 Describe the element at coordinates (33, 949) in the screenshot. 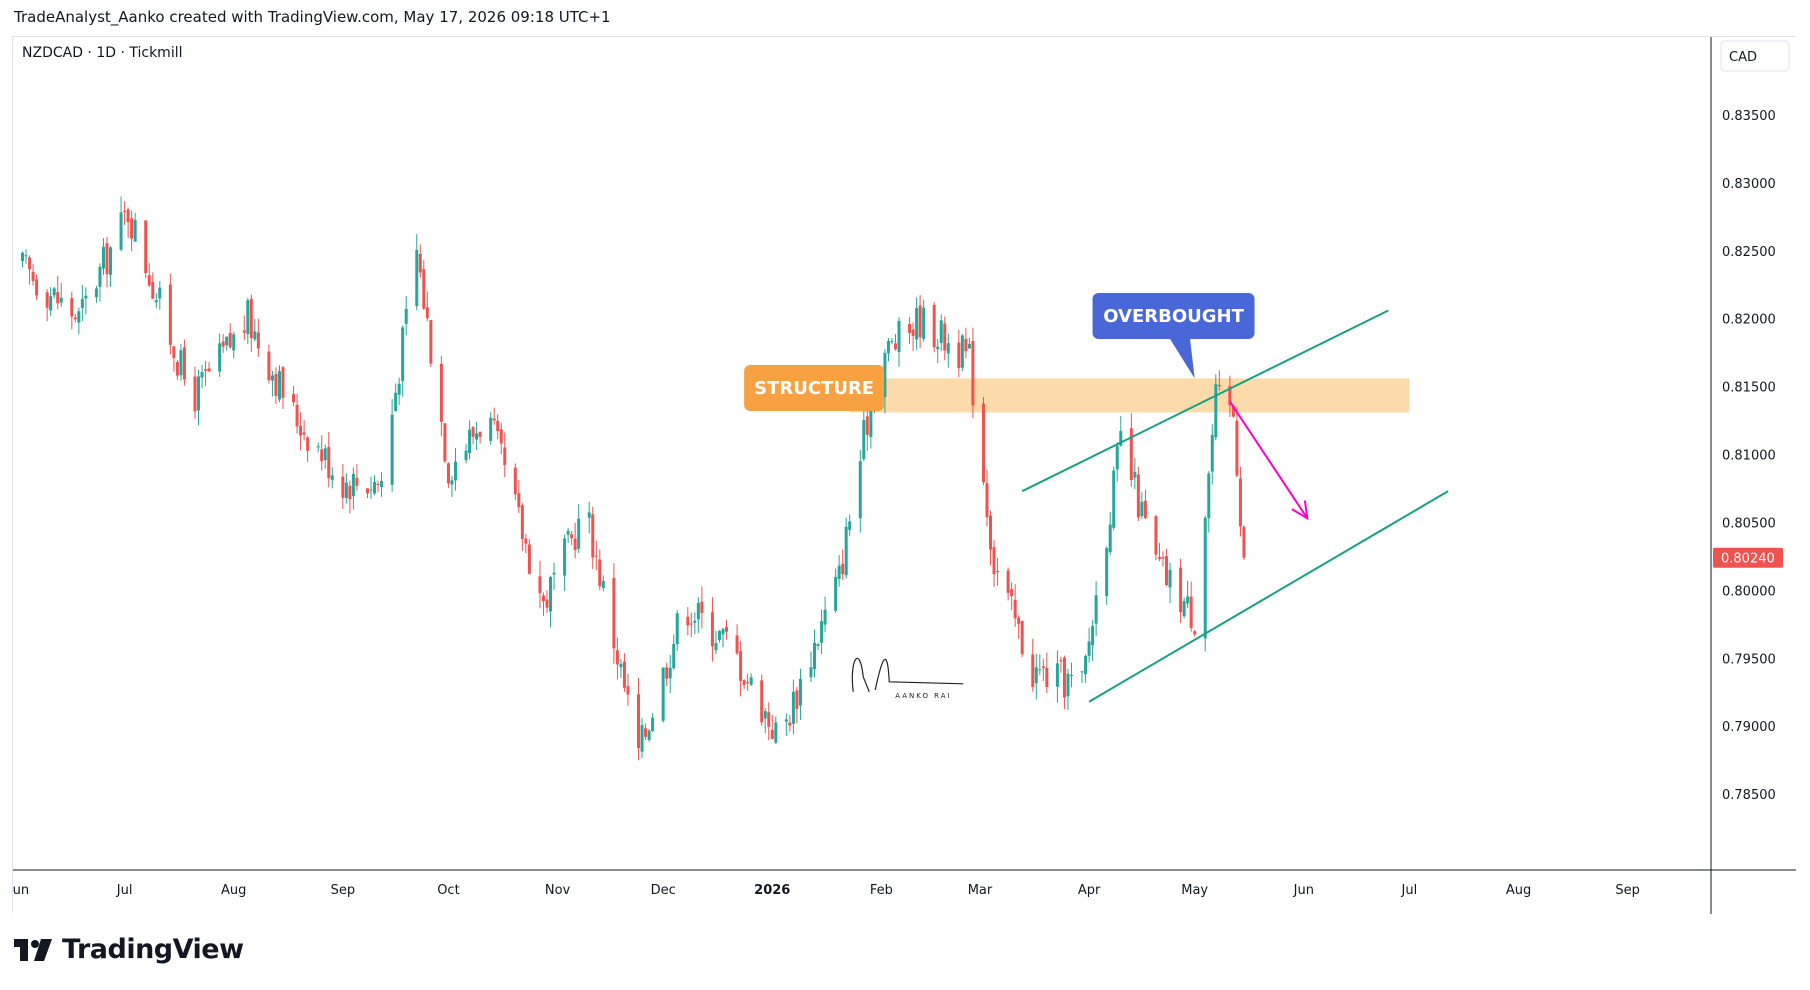

I see `tradingview-logo-icon` at that location.